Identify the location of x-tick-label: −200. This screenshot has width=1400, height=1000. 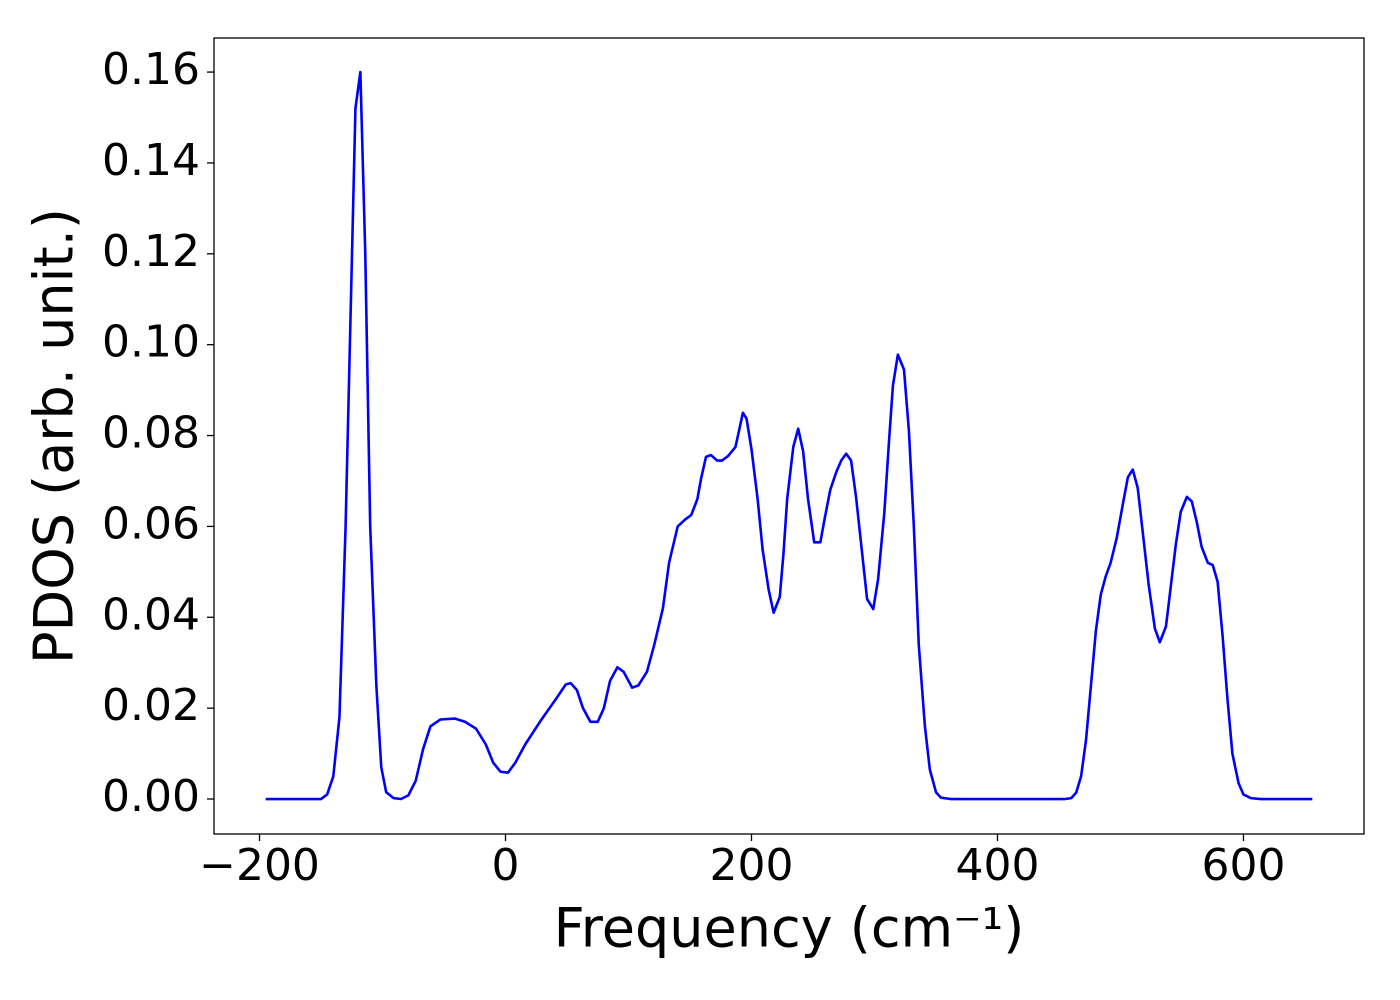
(259, 865).